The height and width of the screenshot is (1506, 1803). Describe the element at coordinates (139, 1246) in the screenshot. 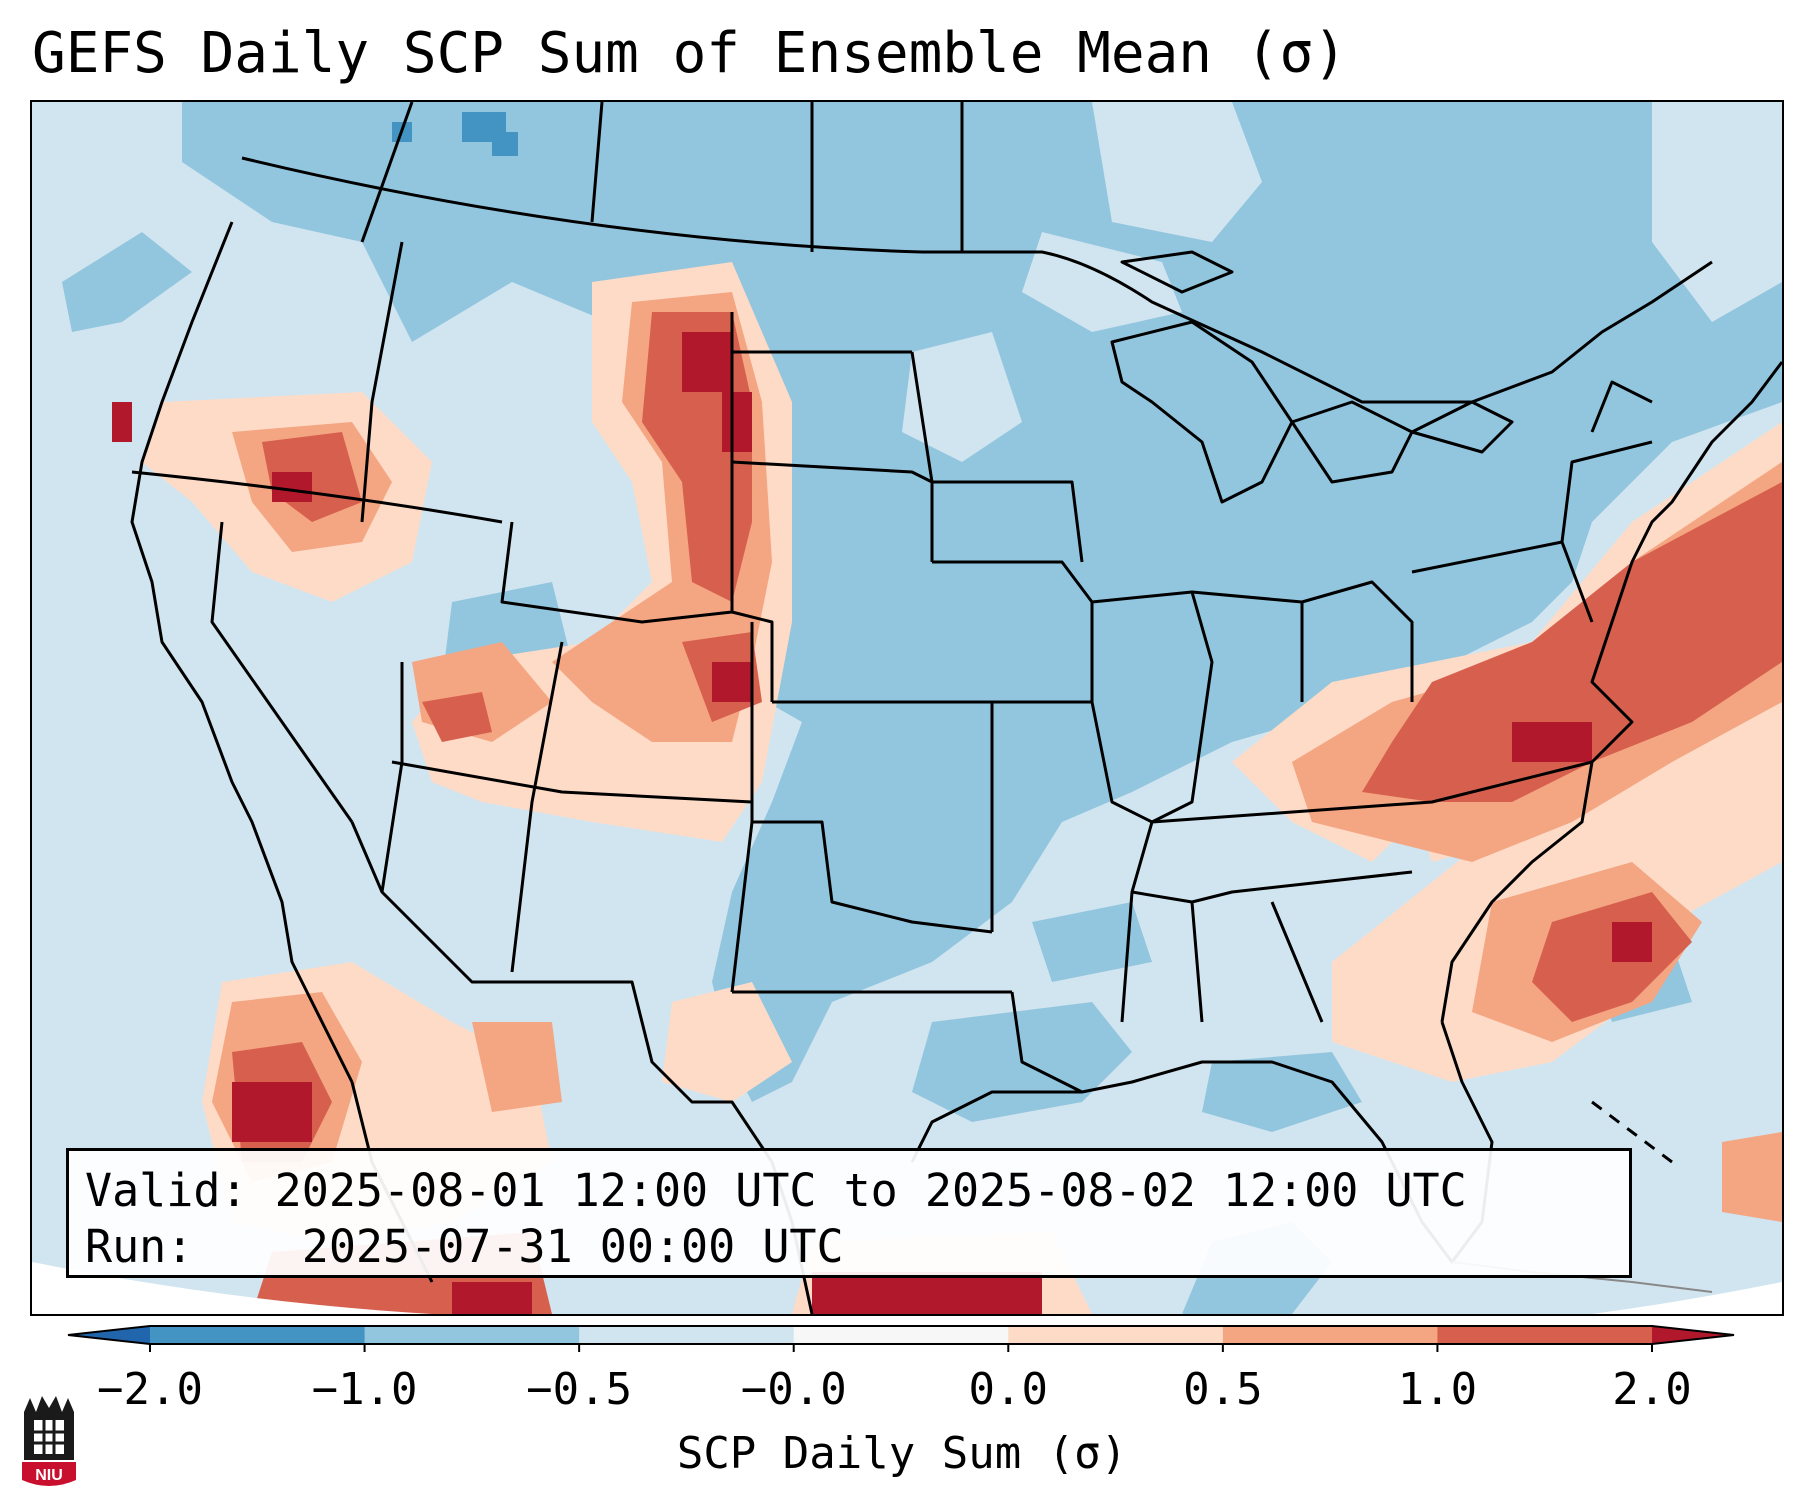

I see `run-label: Run:` at that location.